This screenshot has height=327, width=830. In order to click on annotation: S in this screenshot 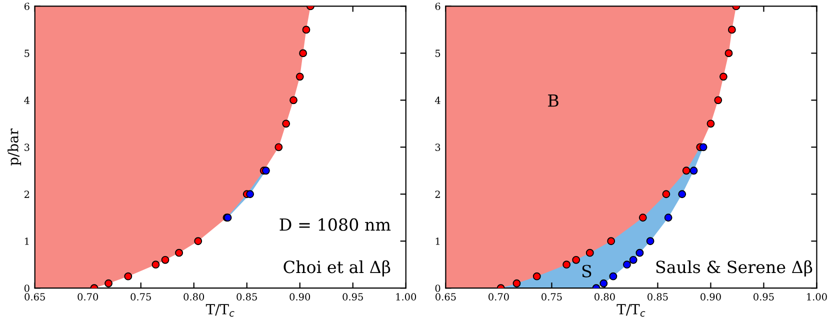, I will do `click(587, 271)`.